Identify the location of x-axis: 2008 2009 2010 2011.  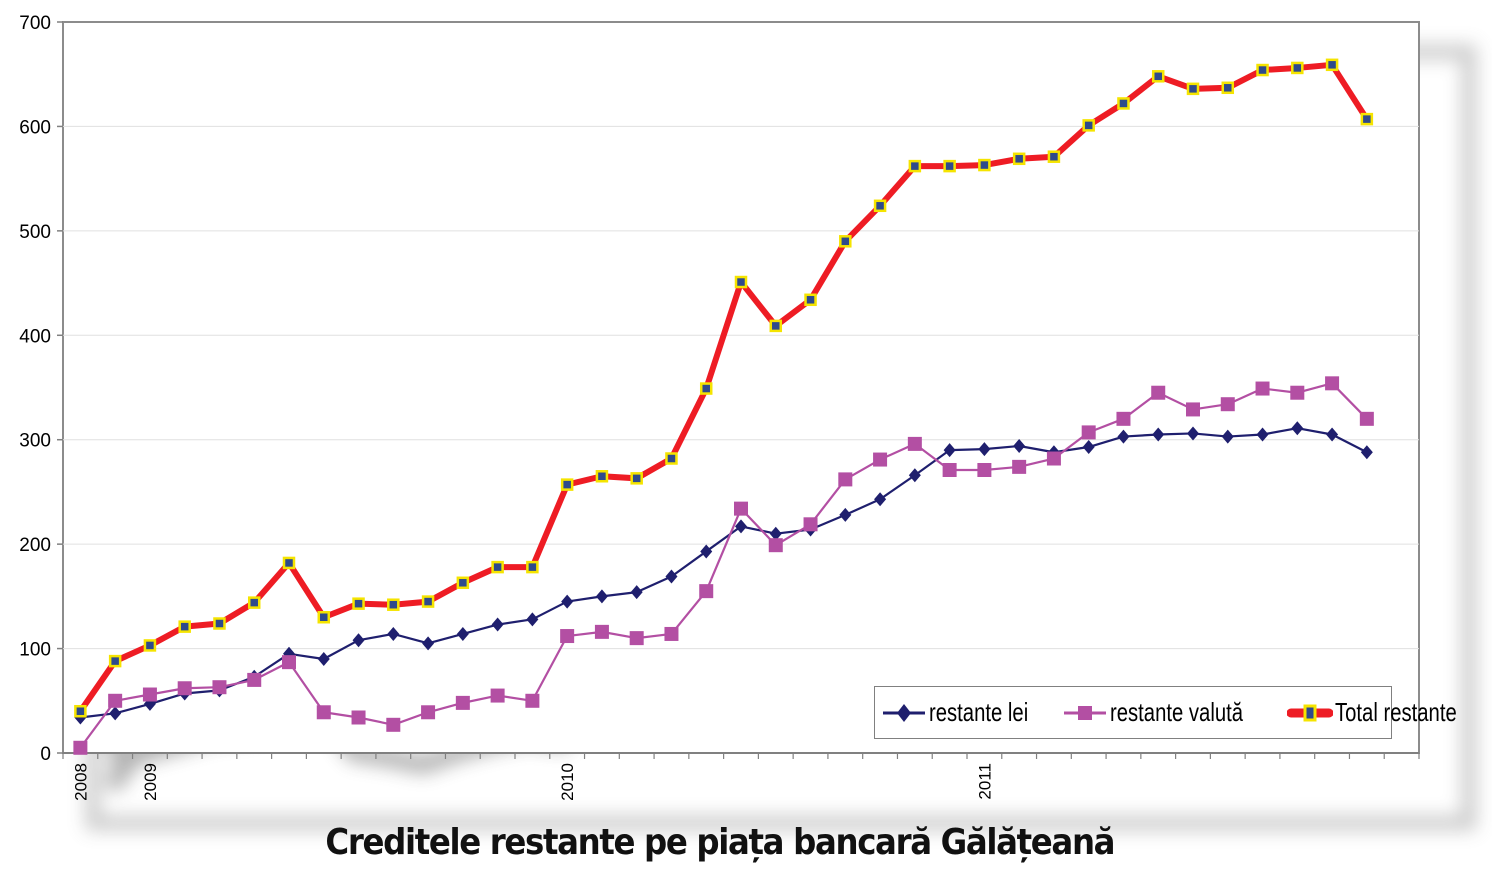
(741, 776).